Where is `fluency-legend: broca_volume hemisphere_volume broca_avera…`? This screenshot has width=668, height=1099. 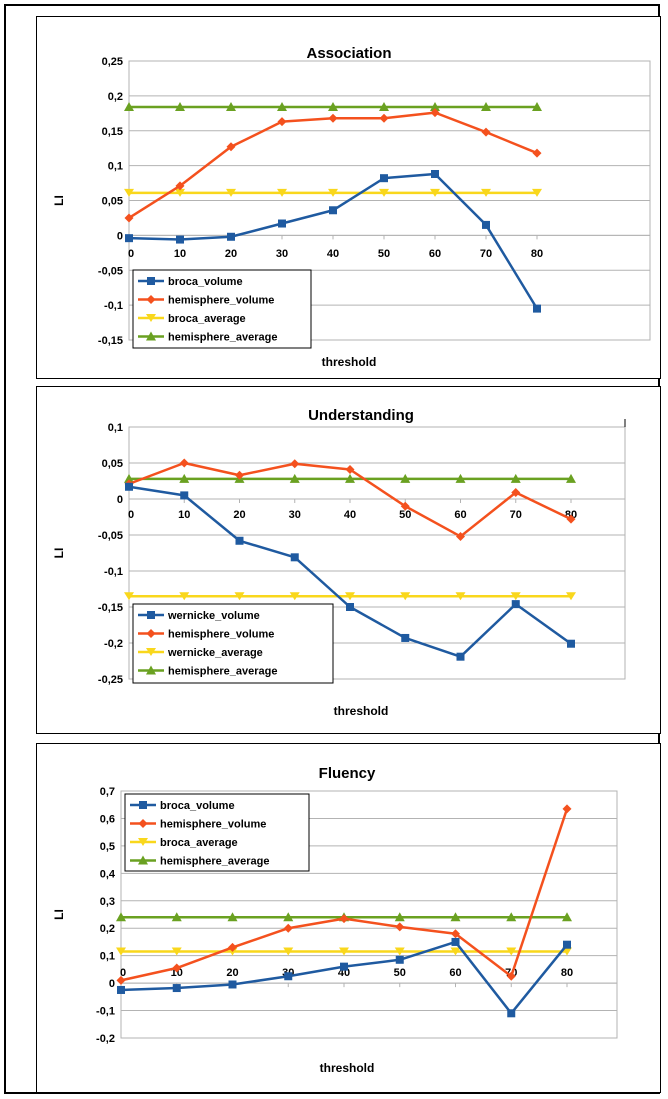
fluency-legend: broca_volume hemisphere_volume broca_avera… is located at coordinates (217, 832).